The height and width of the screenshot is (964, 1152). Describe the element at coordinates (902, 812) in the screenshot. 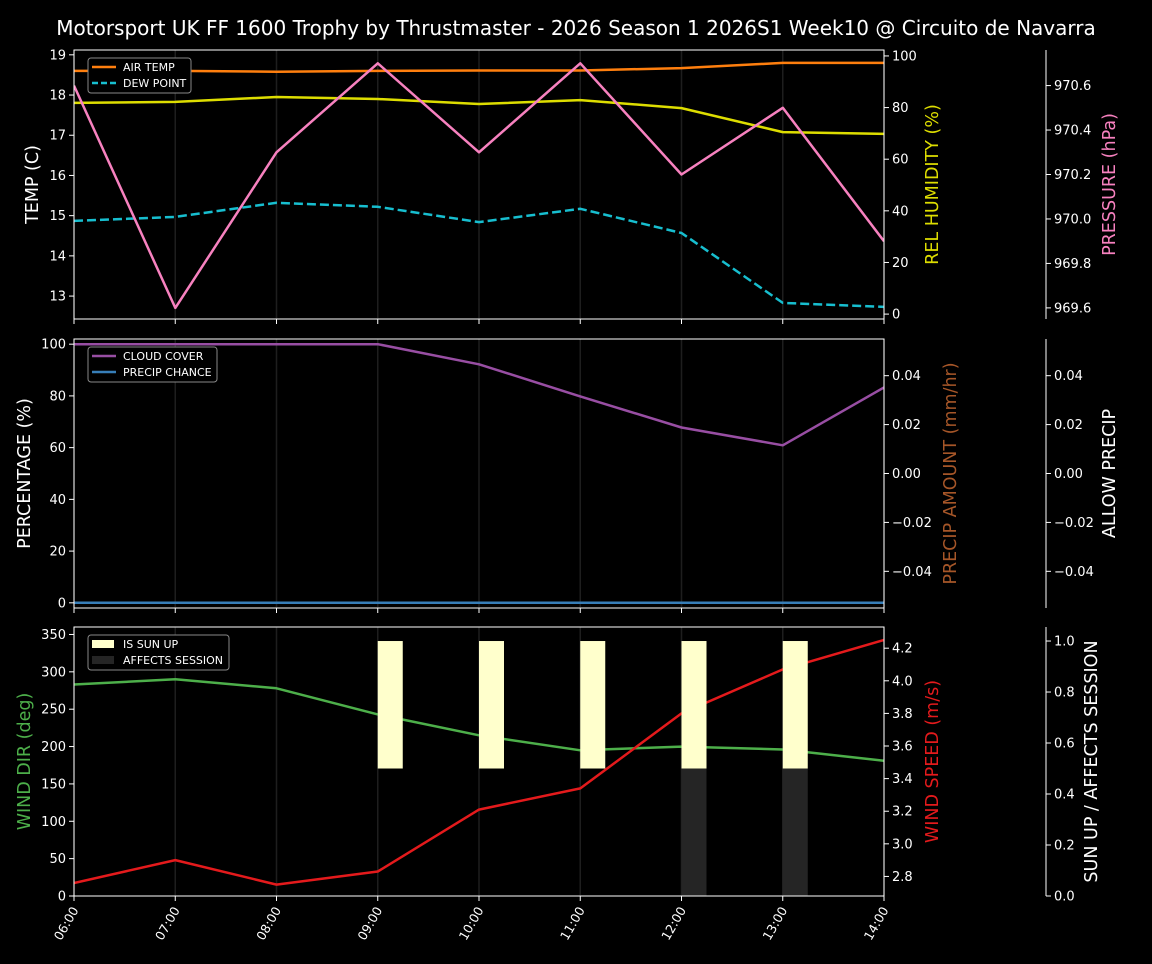

I see `y-tick-label: 3.2` at that location.